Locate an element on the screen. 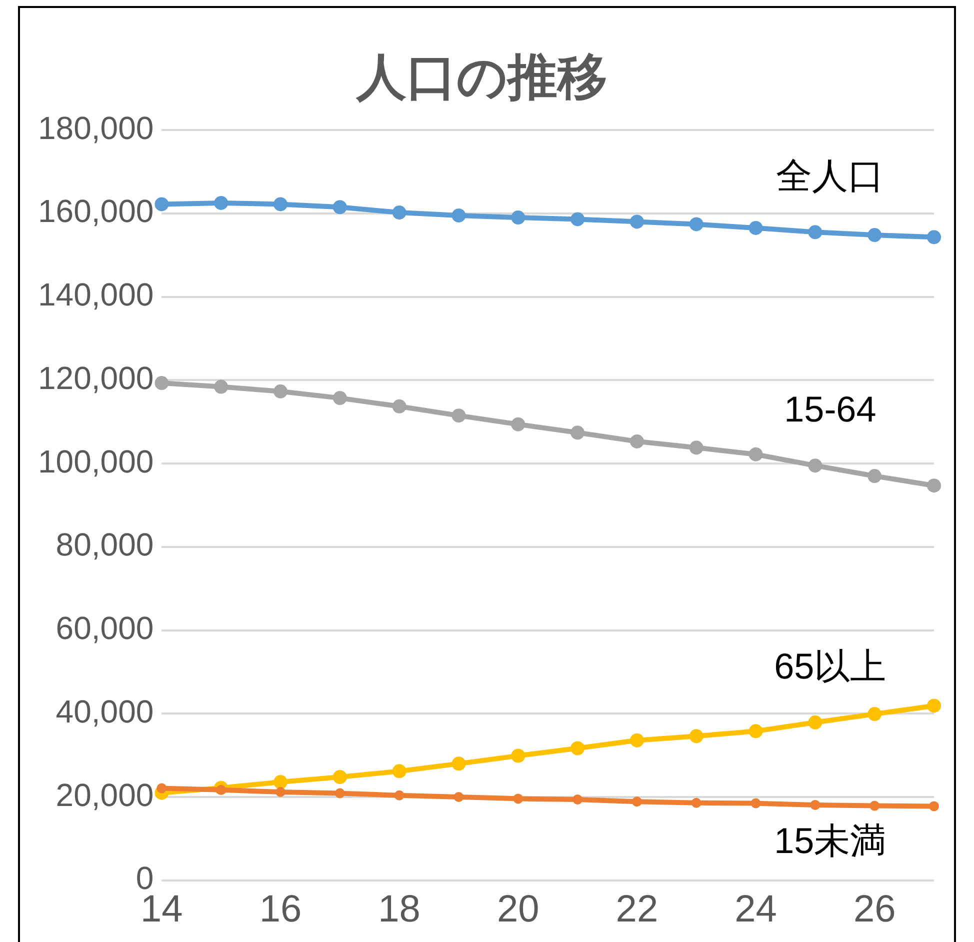  y-tick-label: 20,000 is located at coordinates (105, 794).